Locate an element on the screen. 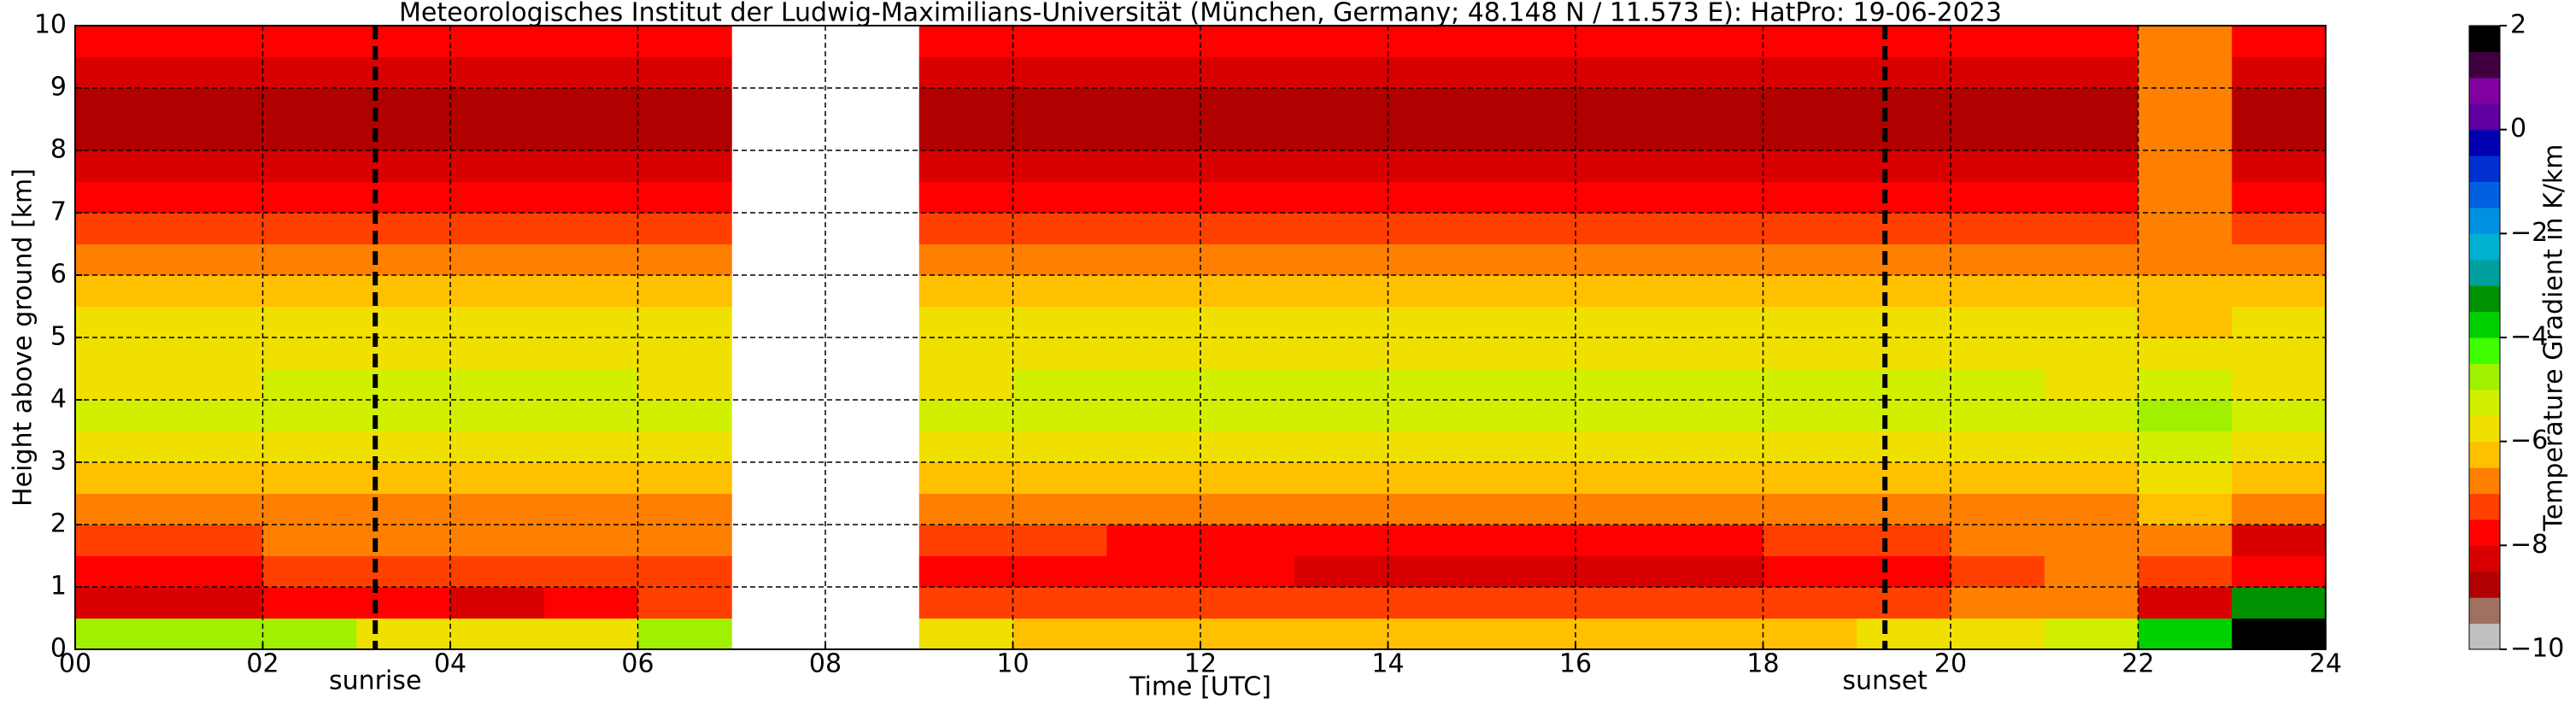 Image resolution: width=2576 pixels, height=704 pixels. y-tick-label: 10 is located at coordinates (50, 25).